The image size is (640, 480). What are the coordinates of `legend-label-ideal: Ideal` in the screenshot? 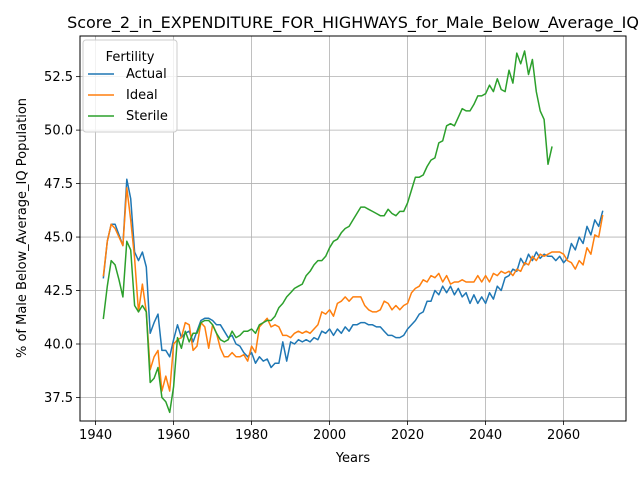 It's located at (142, 95).